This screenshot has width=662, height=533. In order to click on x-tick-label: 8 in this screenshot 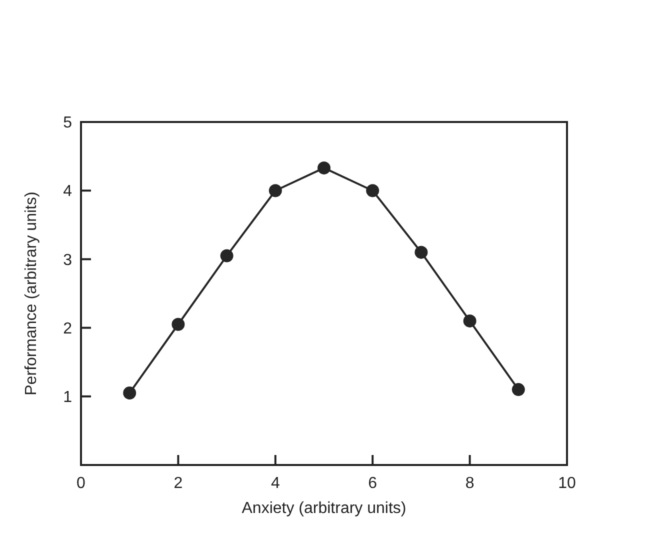, I will do `click(469, 483)`.